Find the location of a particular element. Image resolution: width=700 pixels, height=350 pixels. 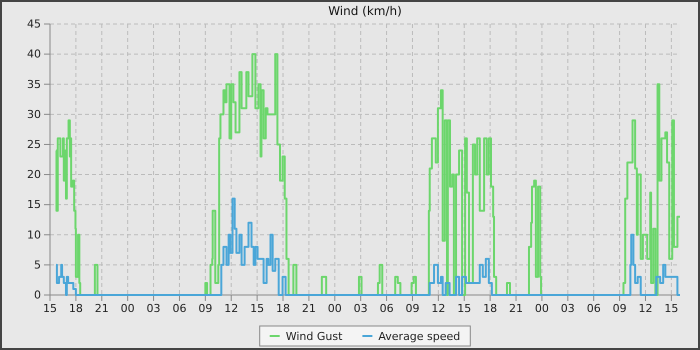

y-tick-label: 45 is located at coordinates (34, 24).